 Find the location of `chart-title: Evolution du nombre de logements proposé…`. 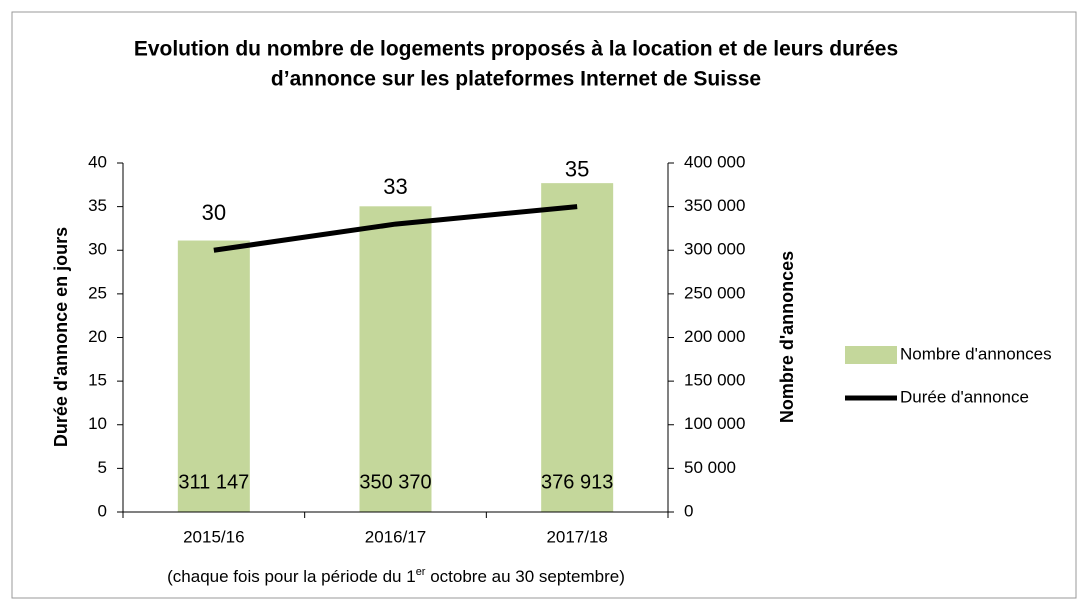

chart-title: Evolution du nombre de logements proposé… is located at coordinates (516, 49).